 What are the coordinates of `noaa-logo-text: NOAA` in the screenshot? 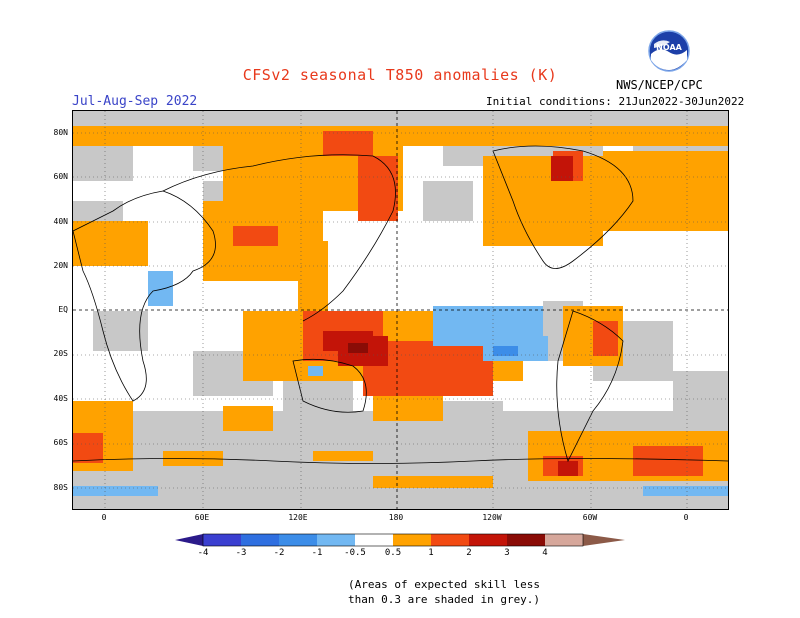 It's located at (669, 47).